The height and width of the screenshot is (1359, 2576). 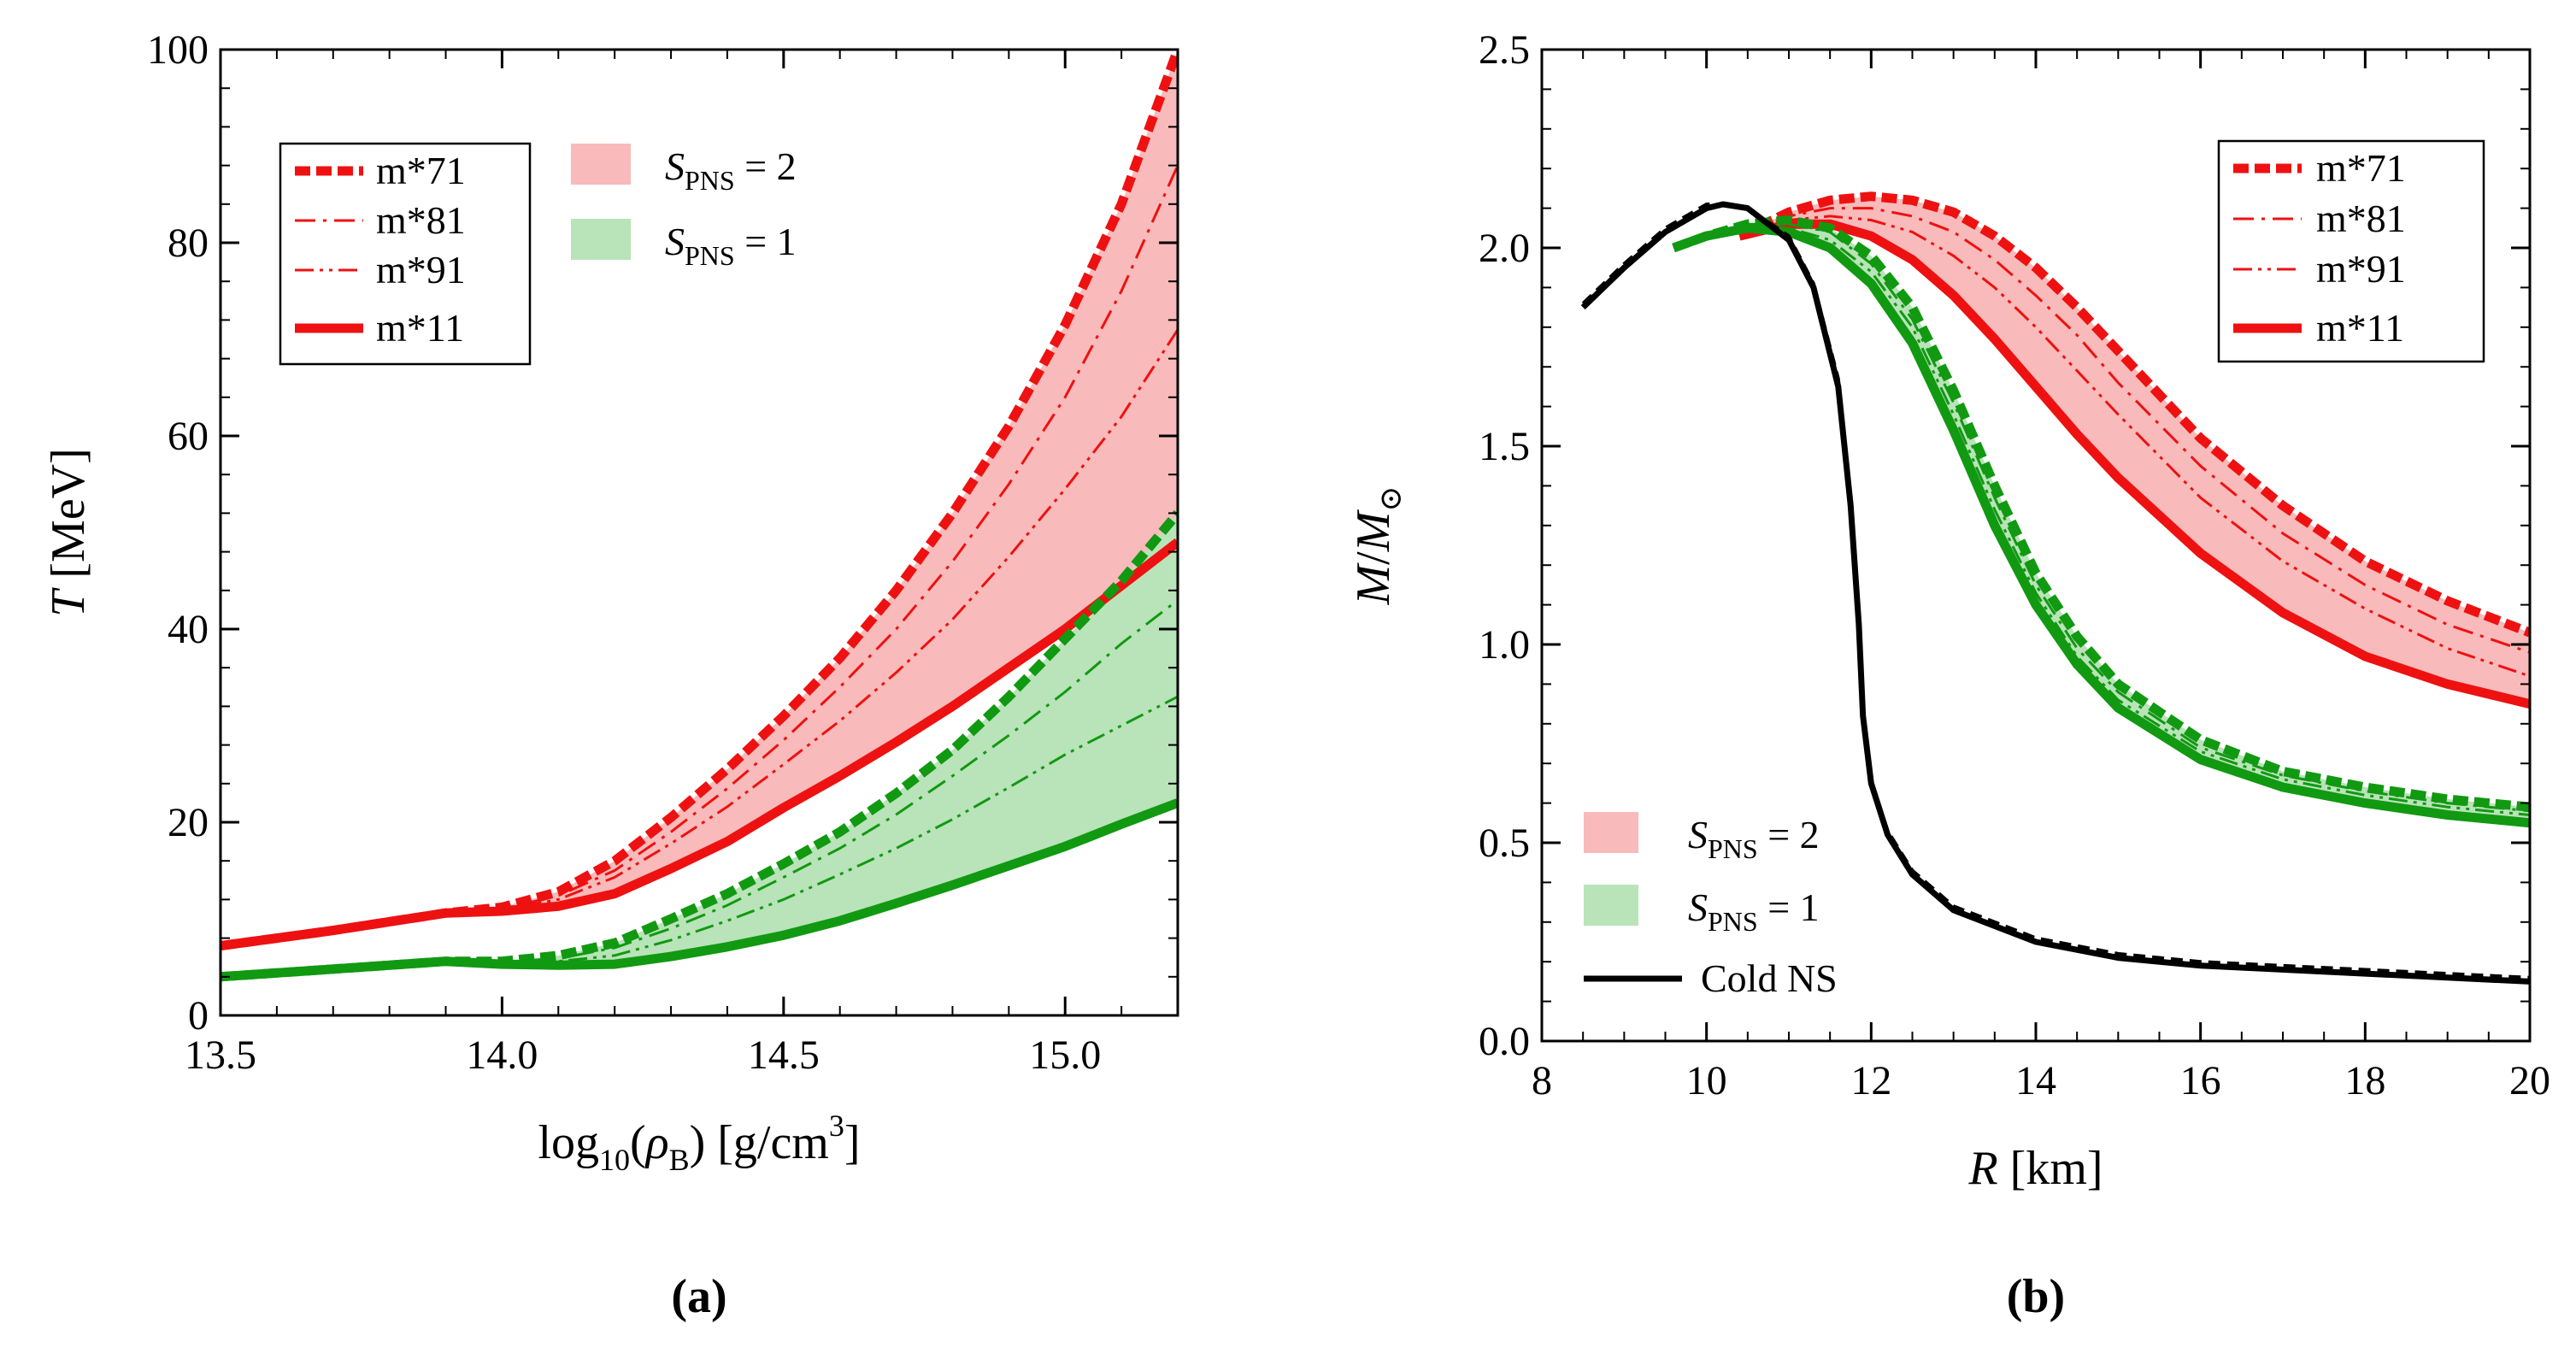 What do you see at coordinates (2036, 1297) in the screenshot?
I see `b-panel-label: (b)` at bounding box center [2036, 1297].